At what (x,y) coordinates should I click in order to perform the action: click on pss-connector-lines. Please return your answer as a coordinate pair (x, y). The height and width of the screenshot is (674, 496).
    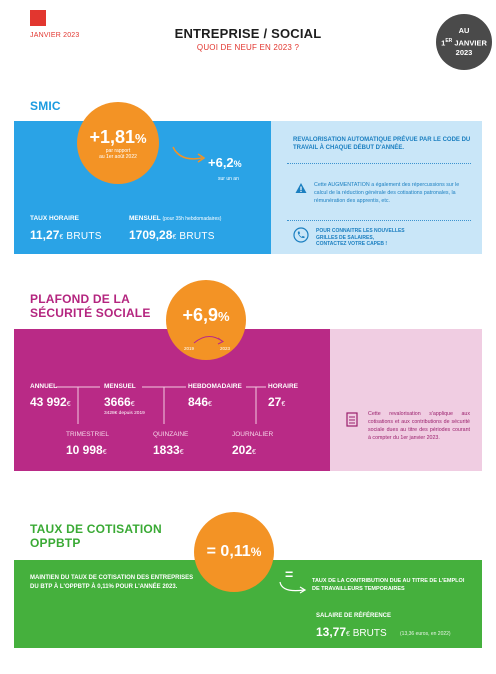
    Looking at the image, I should click on (161, 405).